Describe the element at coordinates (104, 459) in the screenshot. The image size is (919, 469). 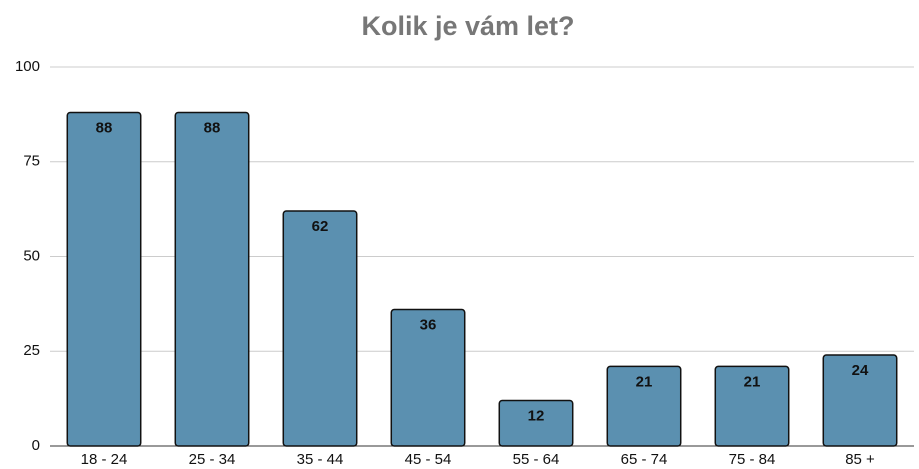
I see `x-tick-label: 18 - 24` at that location.